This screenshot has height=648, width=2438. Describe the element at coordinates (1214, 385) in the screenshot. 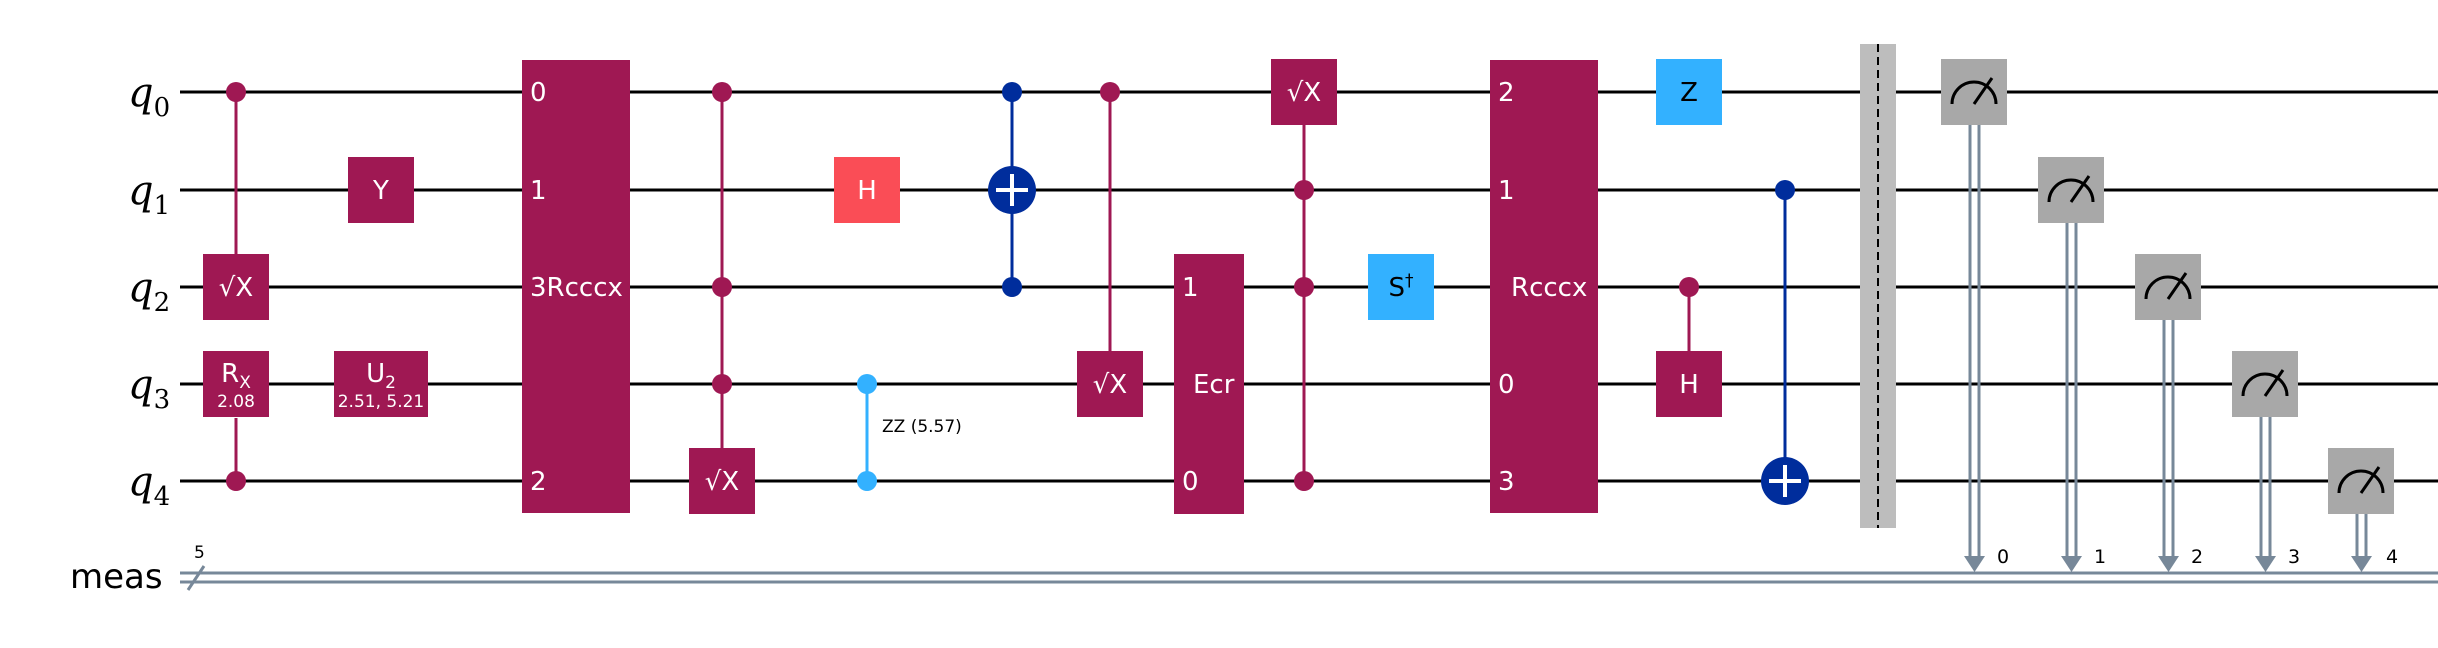

I see `svg-text: Ecr` at that location.